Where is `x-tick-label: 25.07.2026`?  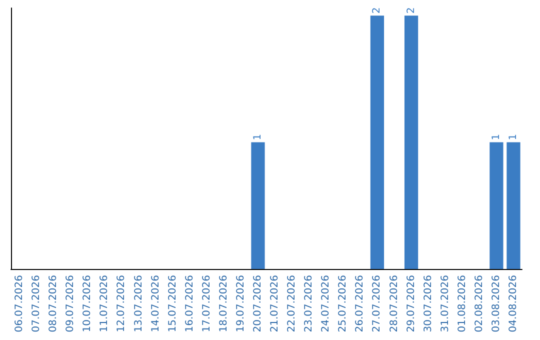
x-tick-label: 25.07.2026 is located at coordinates (343, 303).